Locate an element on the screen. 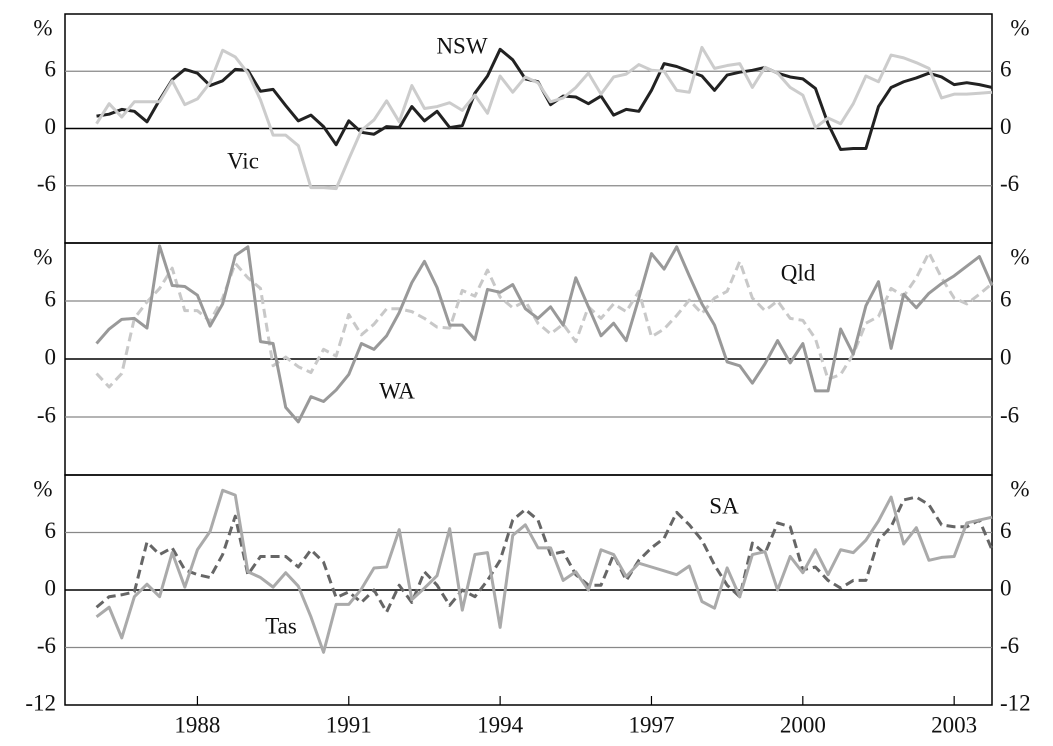 This screenshot has height=746, width=1053. x-tick-label: 2003 is located at coordinates (954, 724).